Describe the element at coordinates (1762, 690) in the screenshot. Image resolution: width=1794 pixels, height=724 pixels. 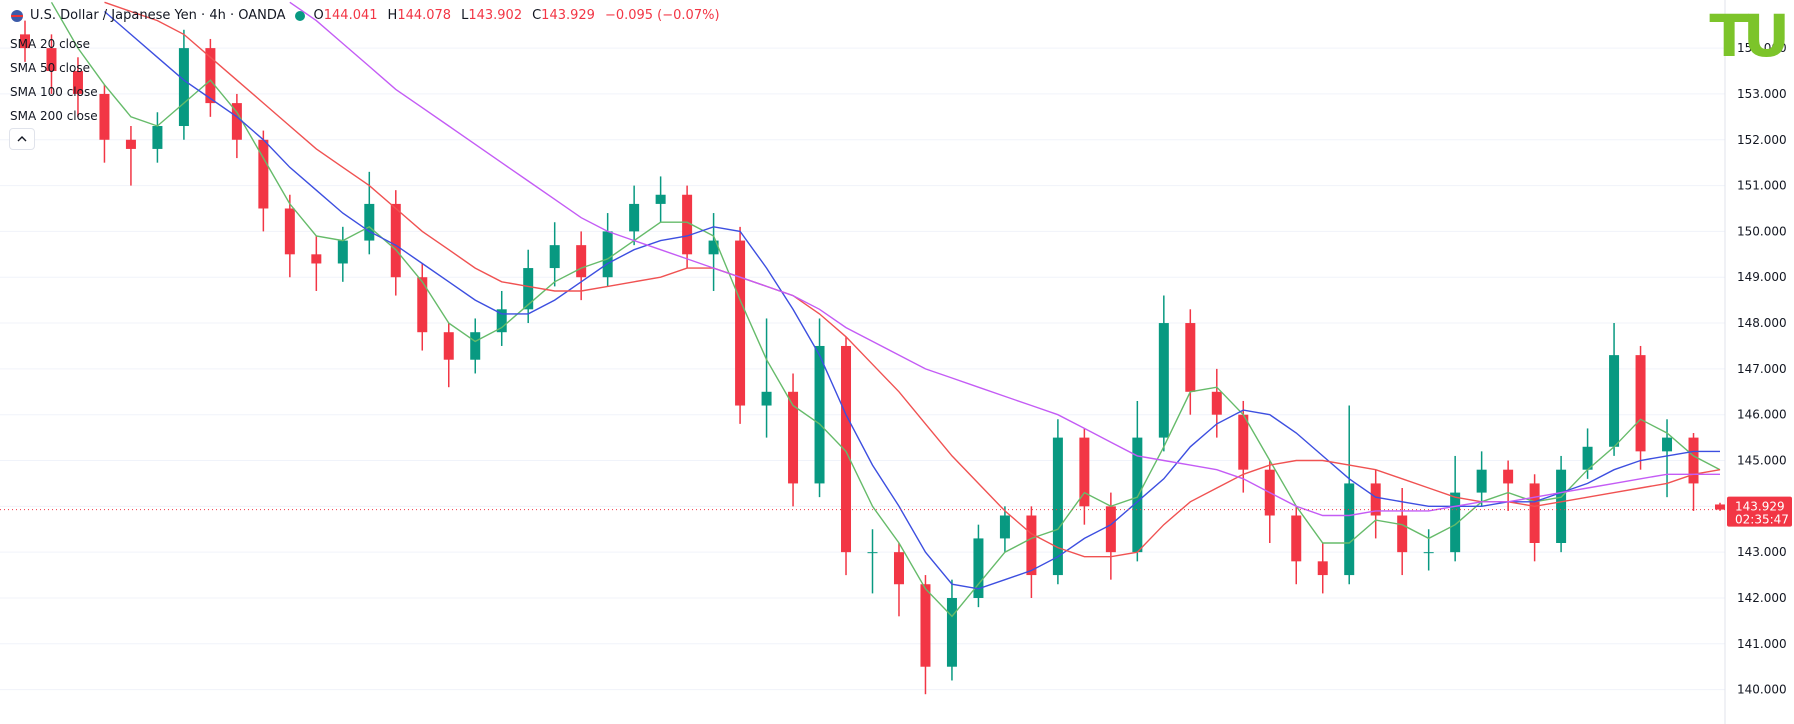
I see `y-tick-label: 140.000` at that location.